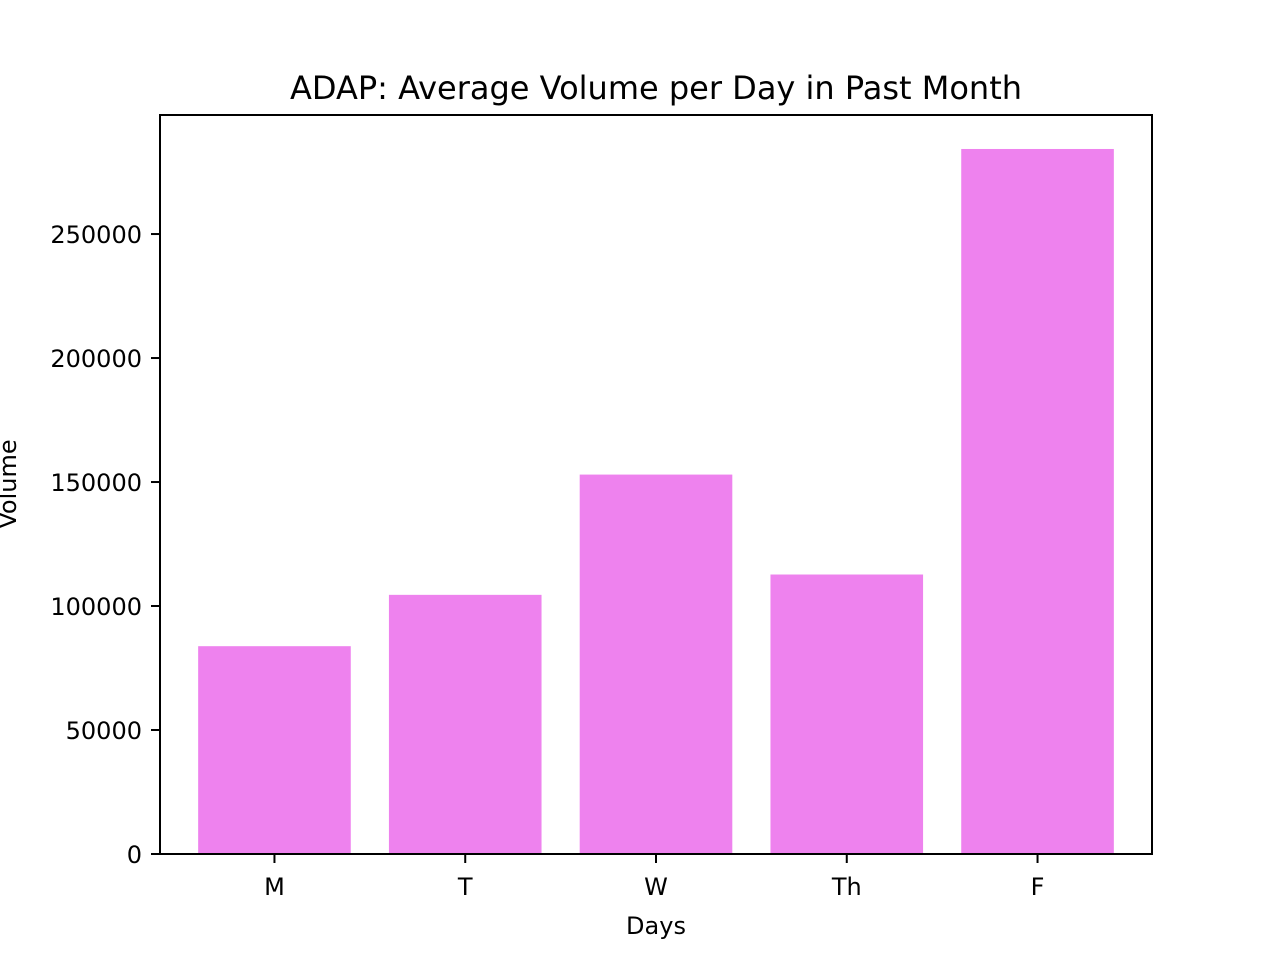 The width and height of the screenshot is (1280, 960). Describe the element at coordinates (847, 714) in the screenshot. I see `bar-th` at that location.